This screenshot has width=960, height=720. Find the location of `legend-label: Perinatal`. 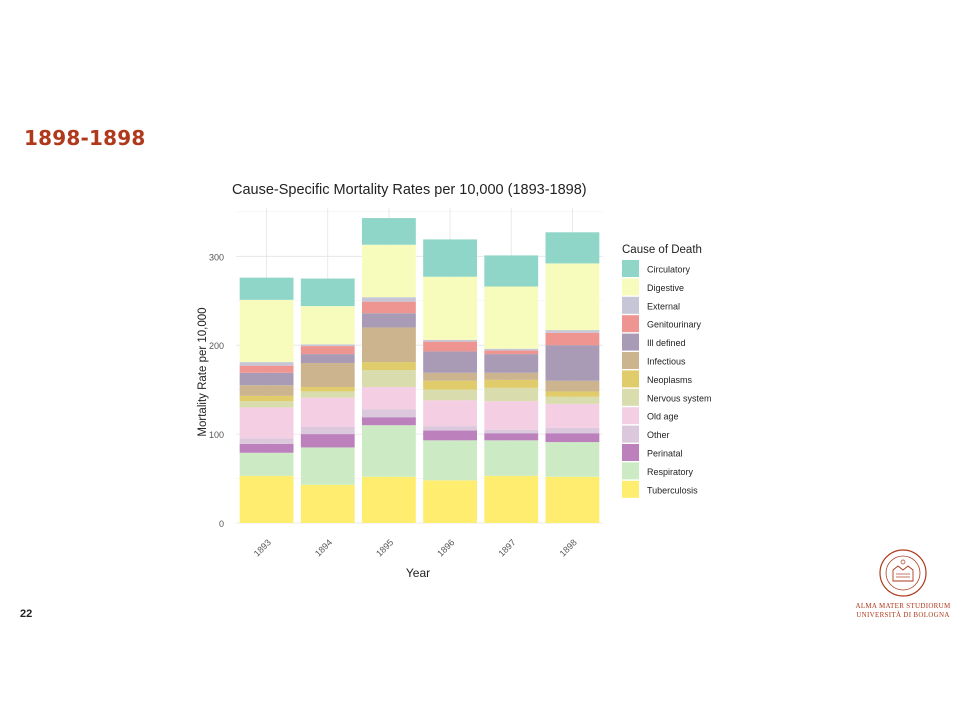

legend-label: Perinatal is located at coordinates (665, 454).